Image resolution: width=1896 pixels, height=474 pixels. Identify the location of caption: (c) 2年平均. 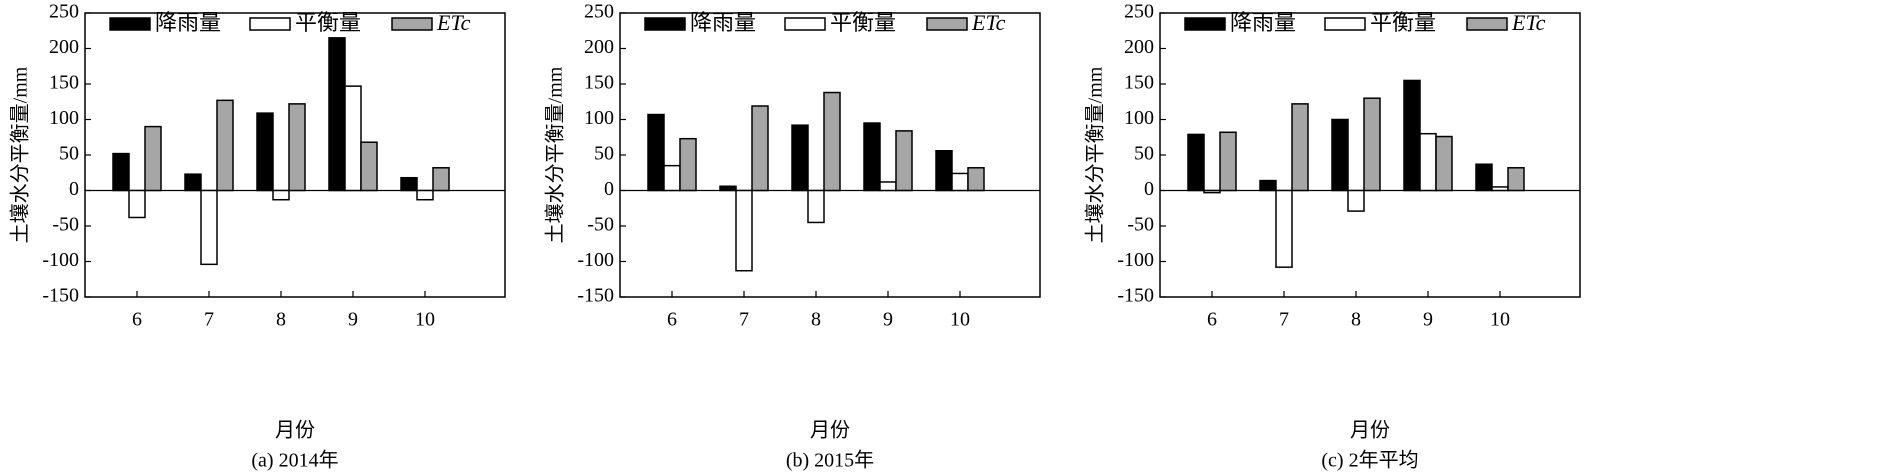
(1369, 460).